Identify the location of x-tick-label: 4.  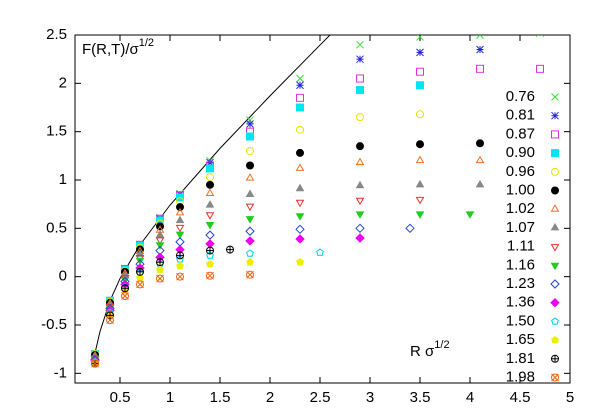
(470, 397).